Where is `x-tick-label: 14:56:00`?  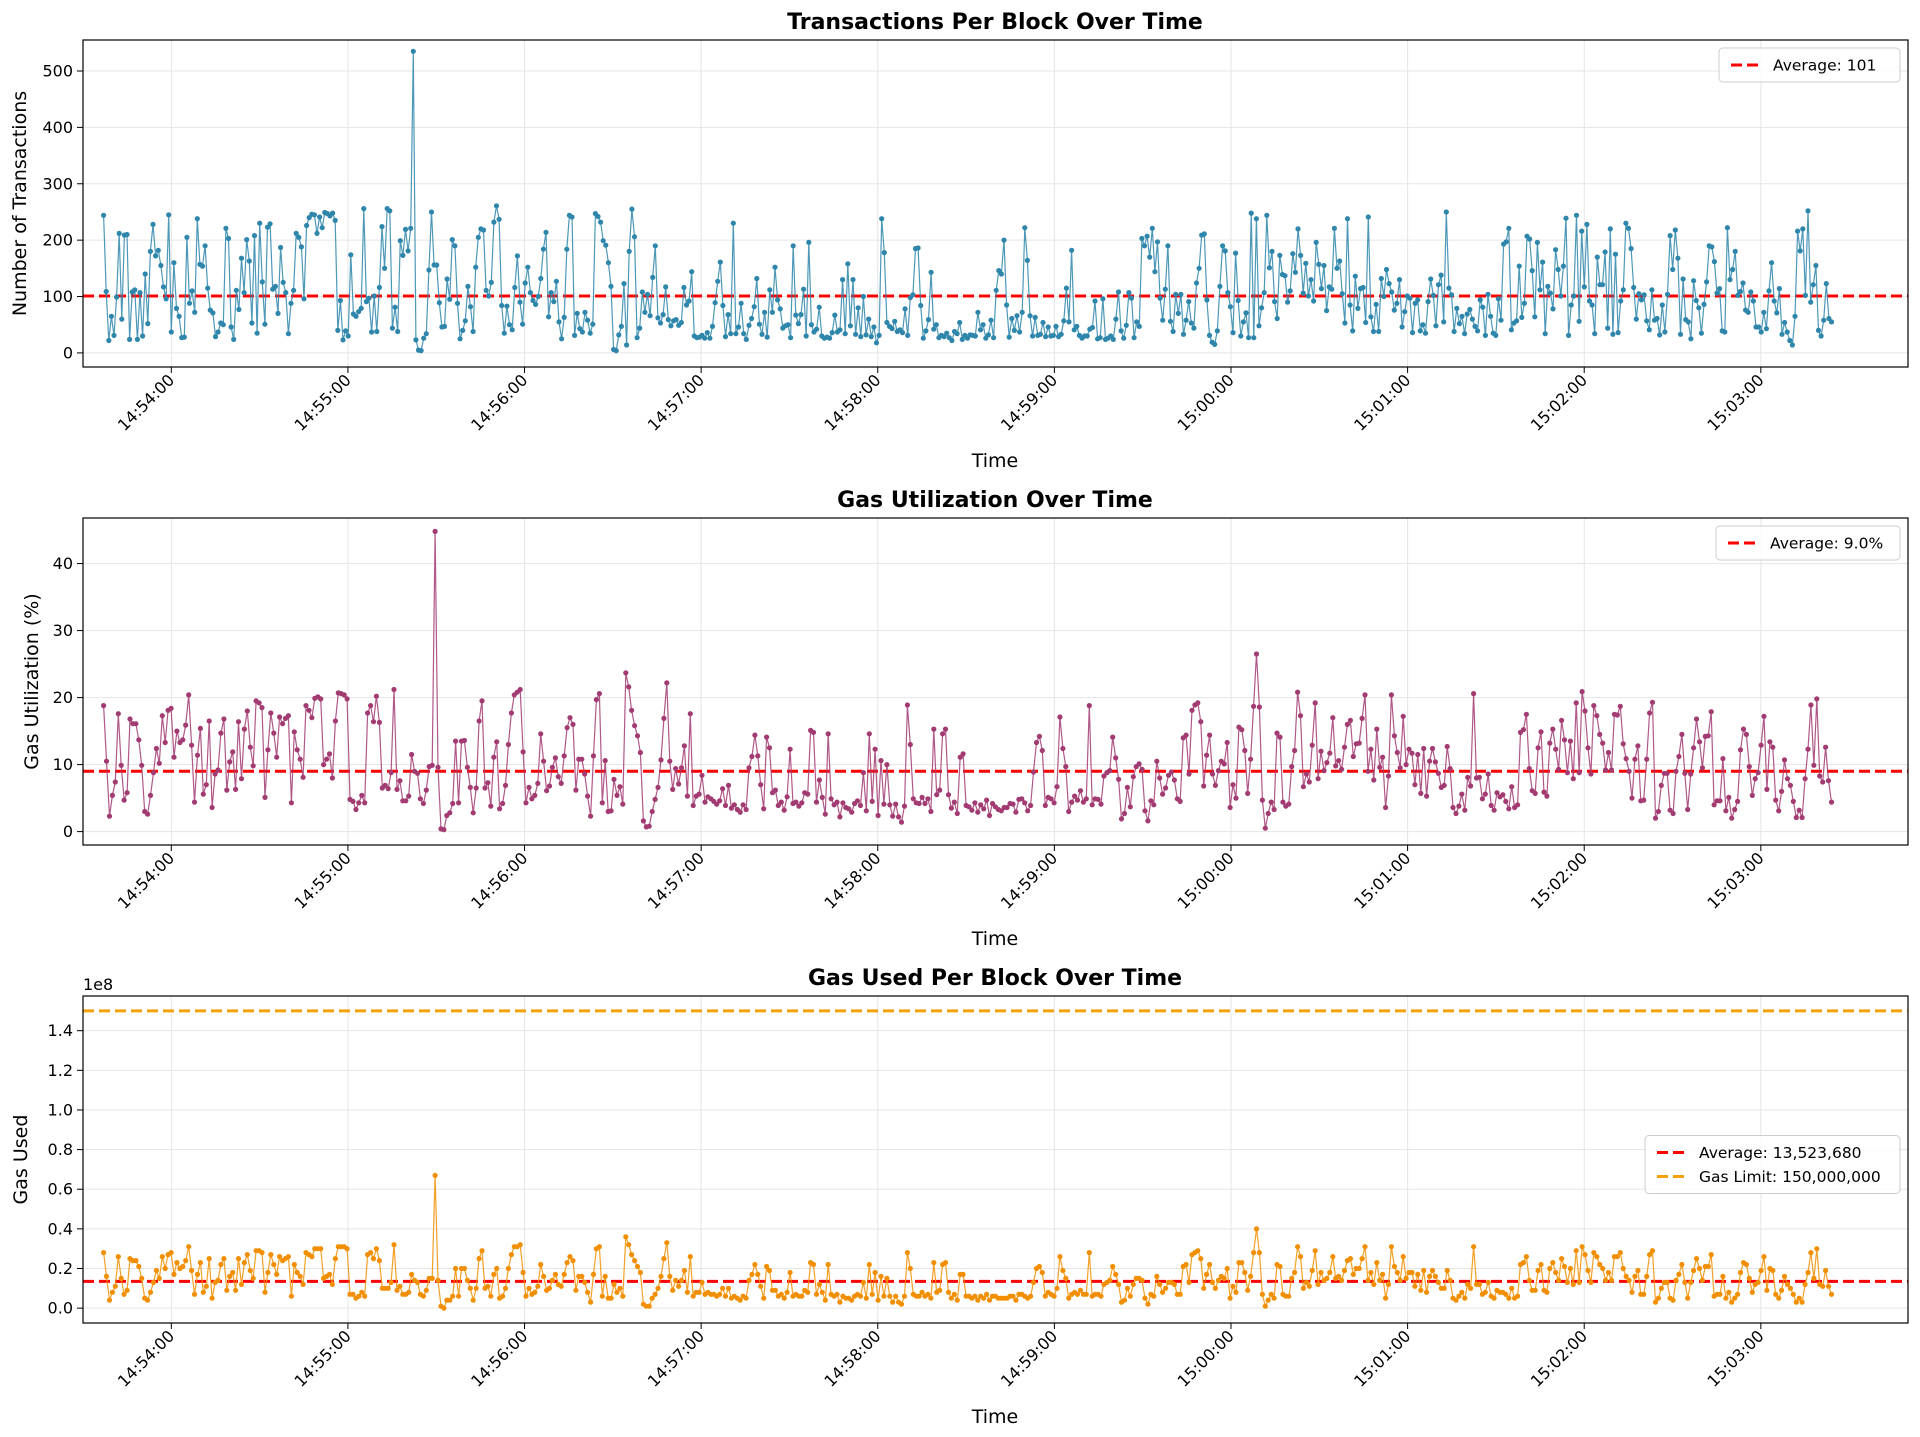
x-tick-label: 14:56:00 is located at coordinates (499, 402).